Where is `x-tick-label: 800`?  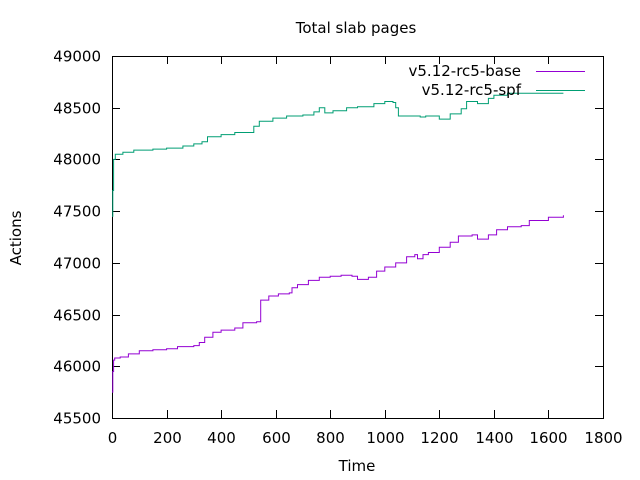 x-tick-label: 800 is located at coordinates (330, 438).